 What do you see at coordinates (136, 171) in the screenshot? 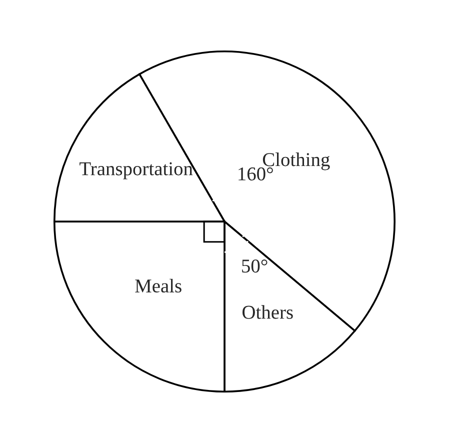
I see `slice-label: Transportation` at bounding box center [136, 171].